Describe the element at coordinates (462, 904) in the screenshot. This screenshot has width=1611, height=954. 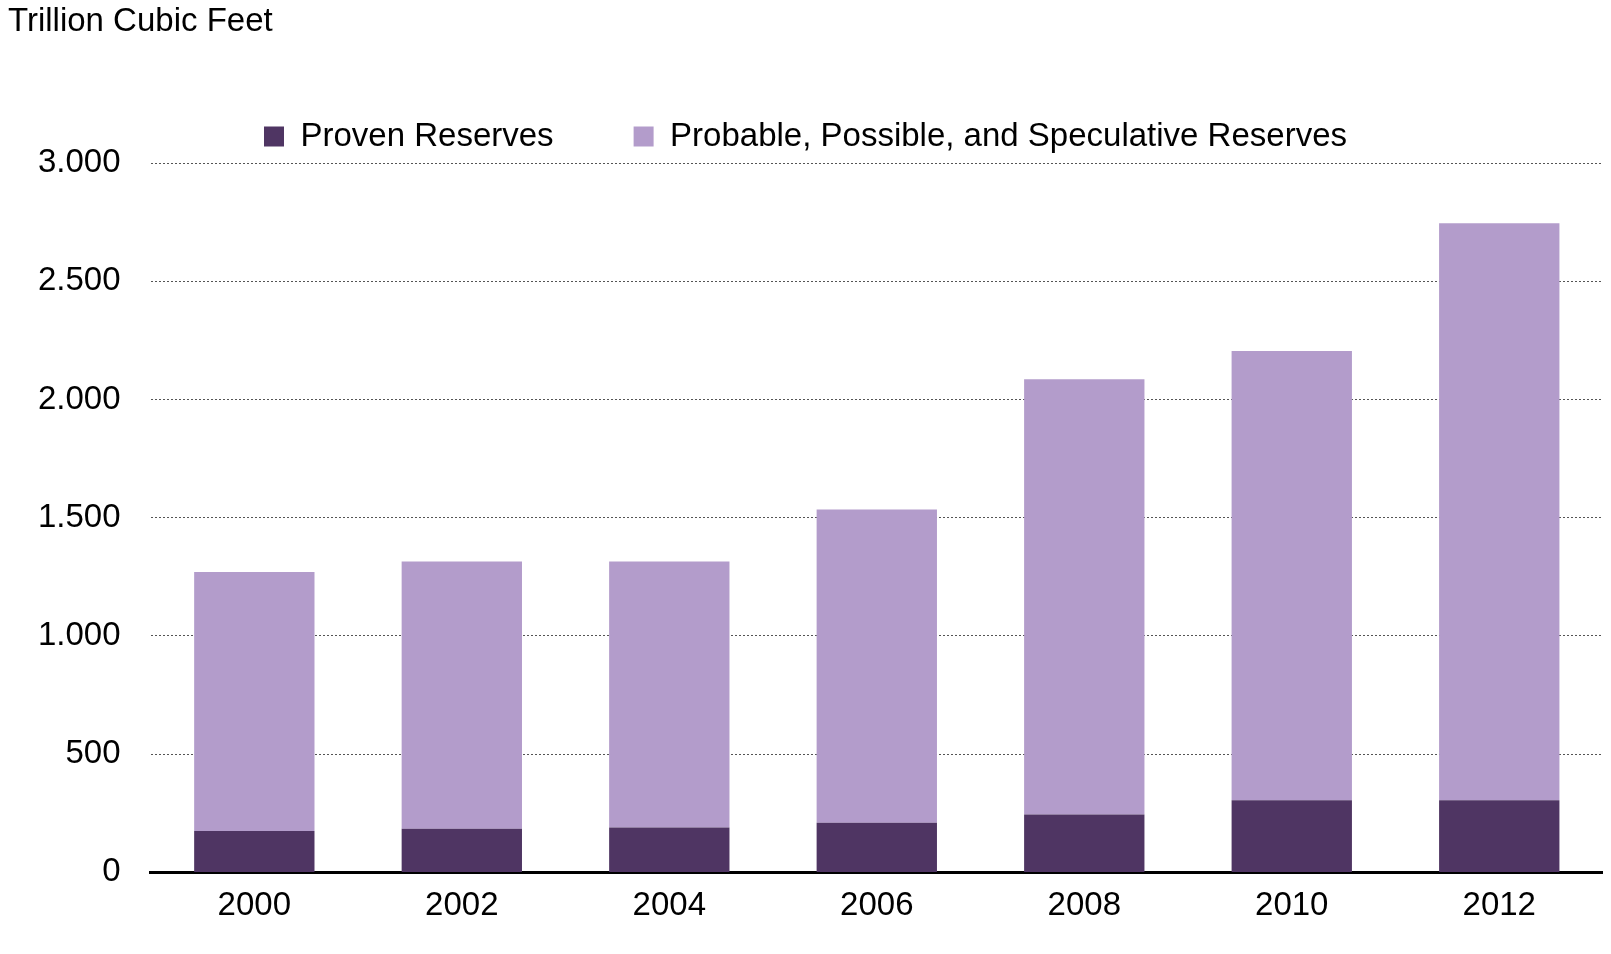
I see `x-tick-label: 2002` at that location.